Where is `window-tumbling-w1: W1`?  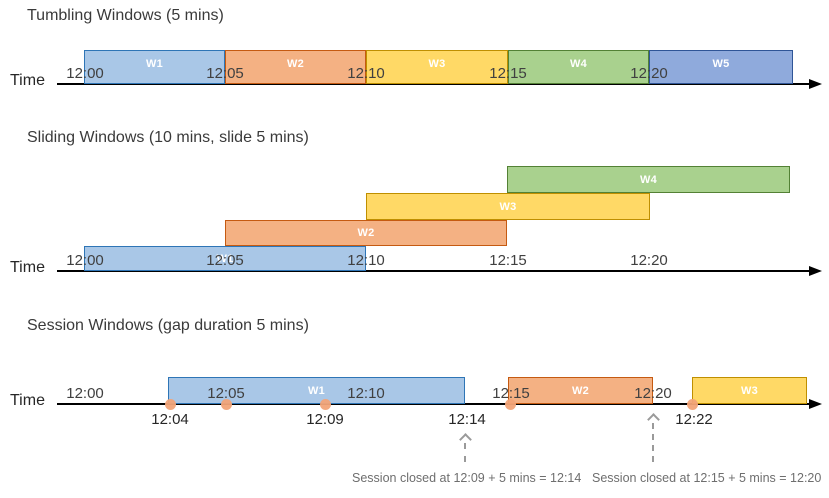
window-tumbling-w1: W1 is located at coordinates (154, 67).